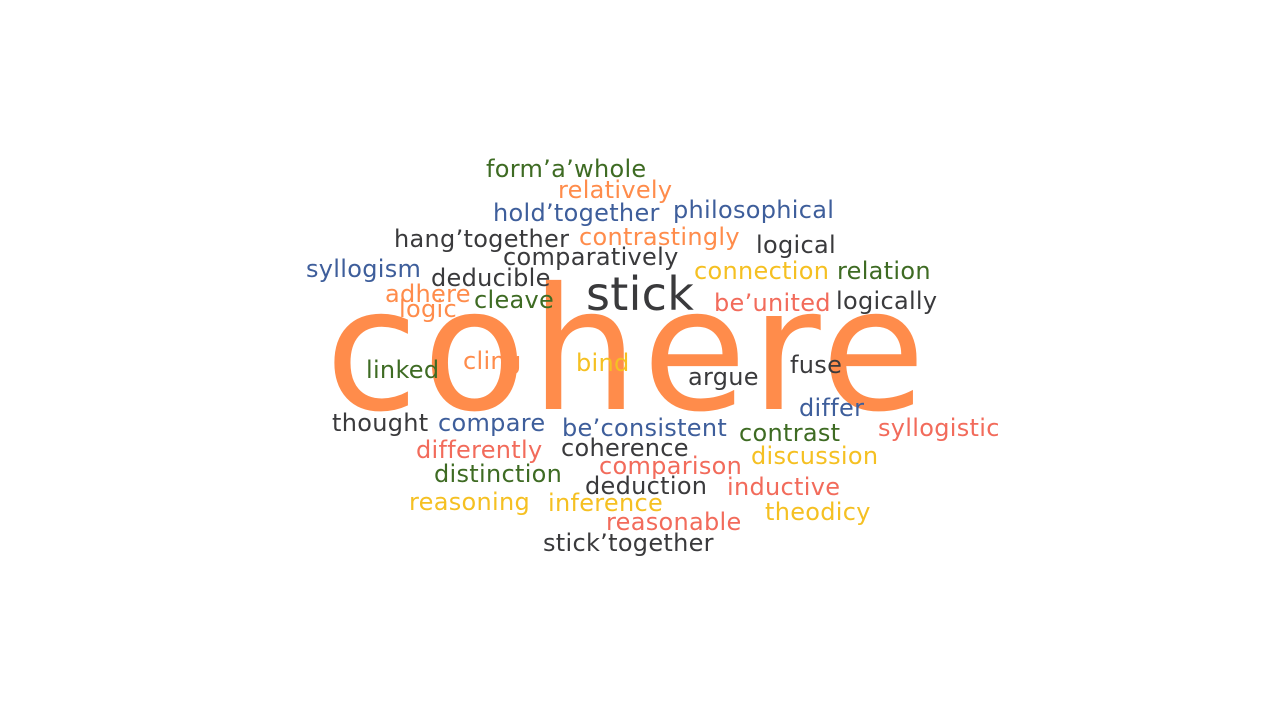  Describe the element at coordinates (671, 466) in the screenshot. I see `word-comparison: comparison` at that location.